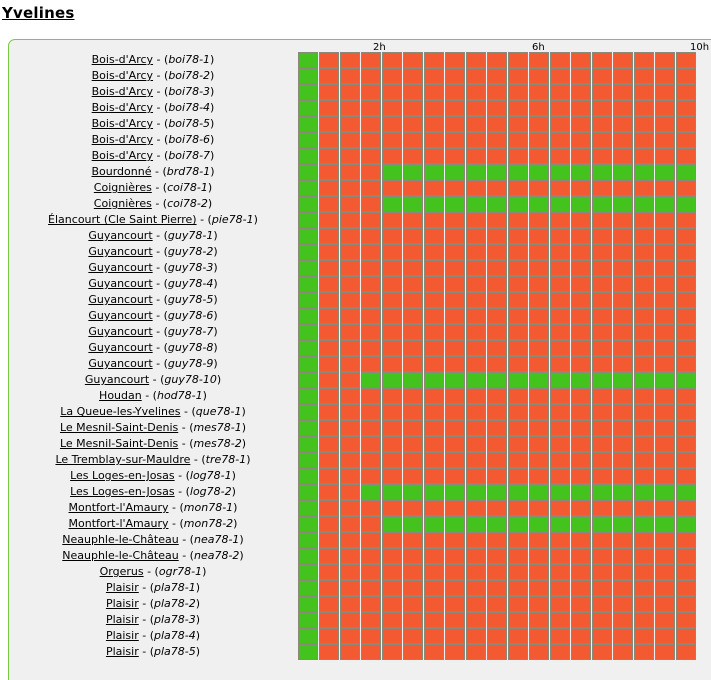 Image resolution: width=711 pixels, height=680 pixels. I want to click on status-timeline, so click(497, 268).